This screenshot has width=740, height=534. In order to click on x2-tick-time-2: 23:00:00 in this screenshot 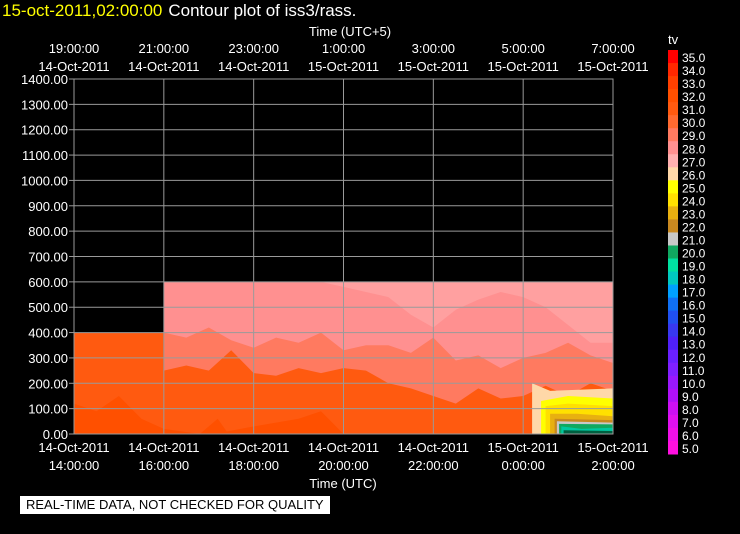, I will do `click(253, 48)`.